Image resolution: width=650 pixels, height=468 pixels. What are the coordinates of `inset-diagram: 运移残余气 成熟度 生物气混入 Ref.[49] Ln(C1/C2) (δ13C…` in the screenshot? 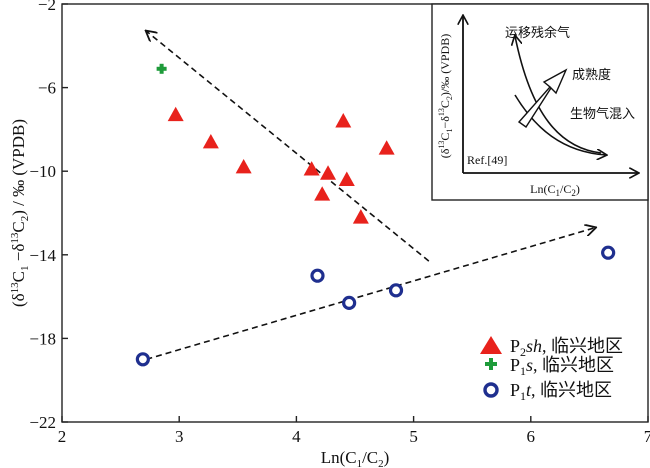 It's located at (540, 102).